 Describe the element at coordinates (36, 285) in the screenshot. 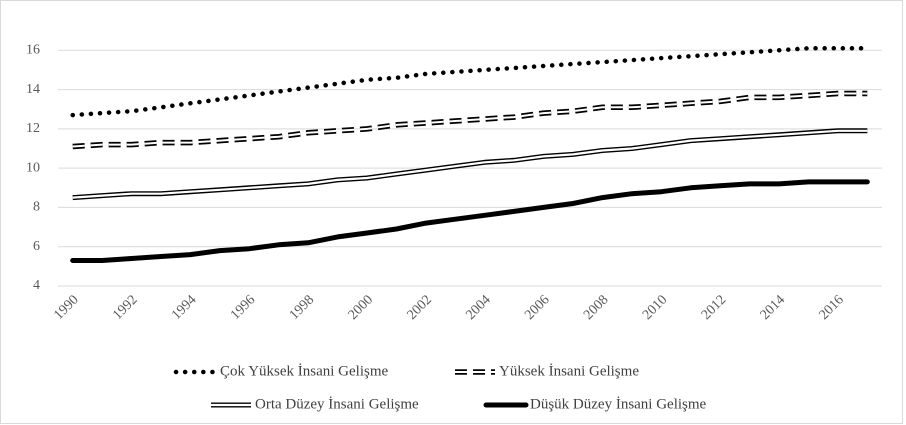

I see `y-tick-label: 4` at that location.